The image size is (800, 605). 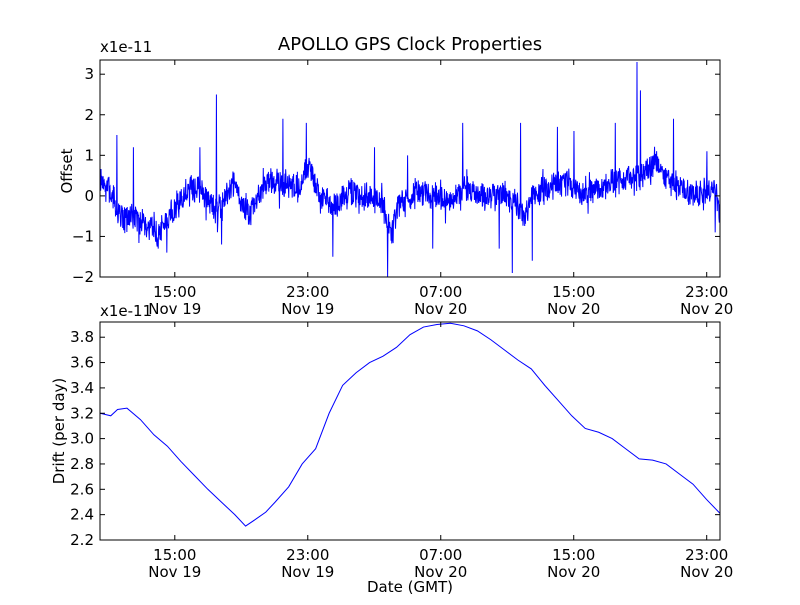 What do you see at coordinates (410, 587) in the screenshot?
I see `drift-x-axis-label: Date (GMT)` at bounding box center [410, 587].